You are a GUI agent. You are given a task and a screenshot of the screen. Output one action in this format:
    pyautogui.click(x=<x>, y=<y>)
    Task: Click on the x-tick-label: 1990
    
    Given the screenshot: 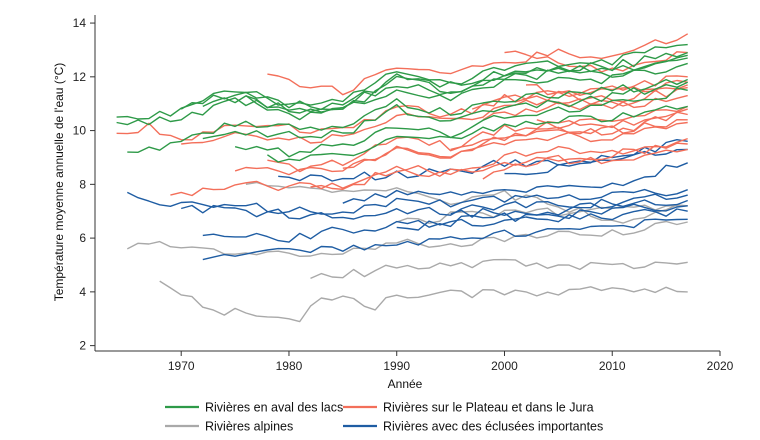 What is the action you would take?
    pyautogui.click(x=396, y=366)
    